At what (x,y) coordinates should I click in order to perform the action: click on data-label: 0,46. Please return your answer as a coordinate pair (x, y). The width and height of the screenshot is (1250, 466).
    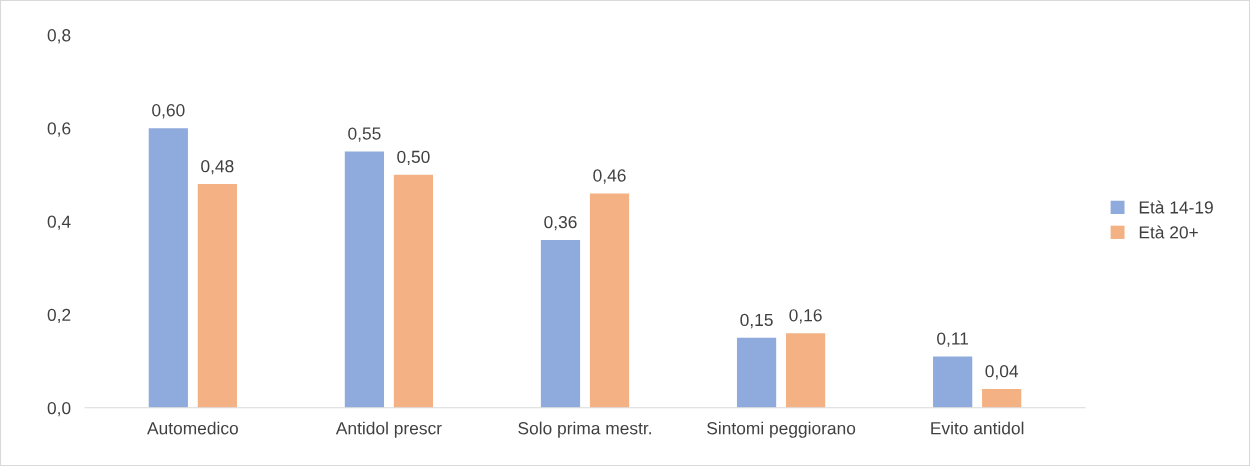
    Looking at the image, I should click on (609, 176).